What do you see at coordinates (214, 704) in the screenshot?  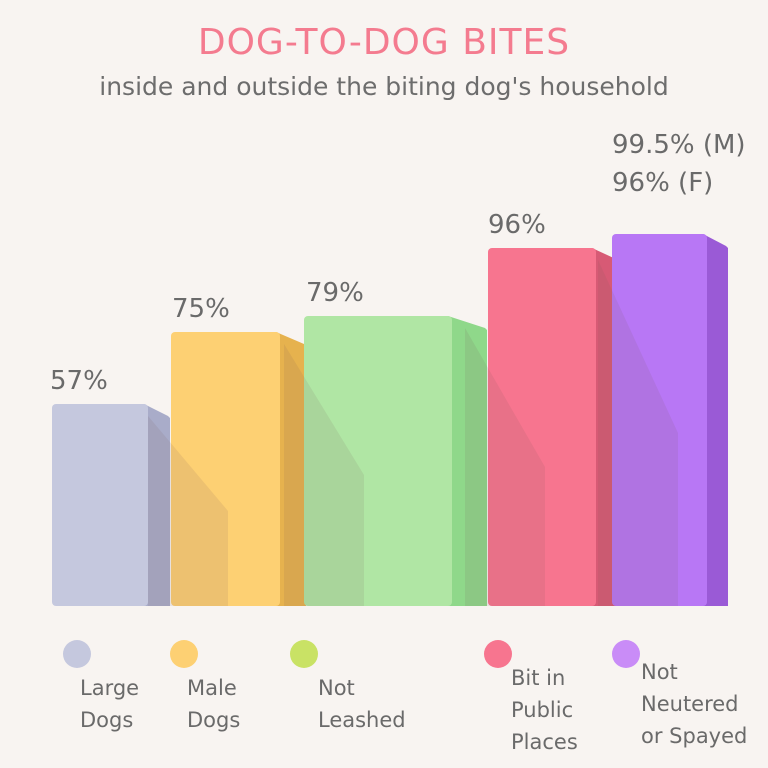 I see `legend-label: Male Dogs` at bounding box center [214, 704].